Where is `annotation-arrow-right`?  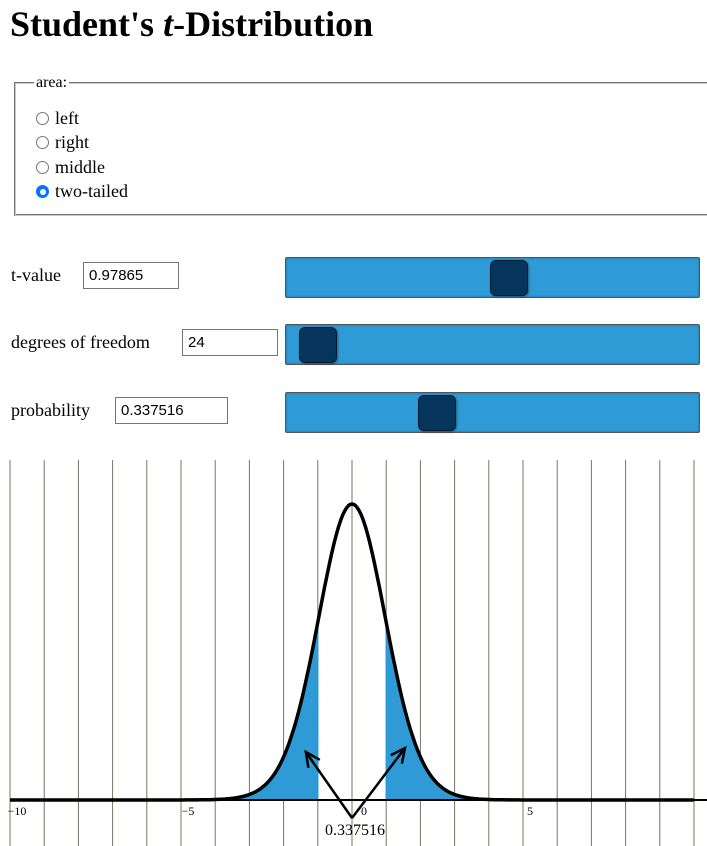 annotation-arrow-right is located at coordinates (379, 783).